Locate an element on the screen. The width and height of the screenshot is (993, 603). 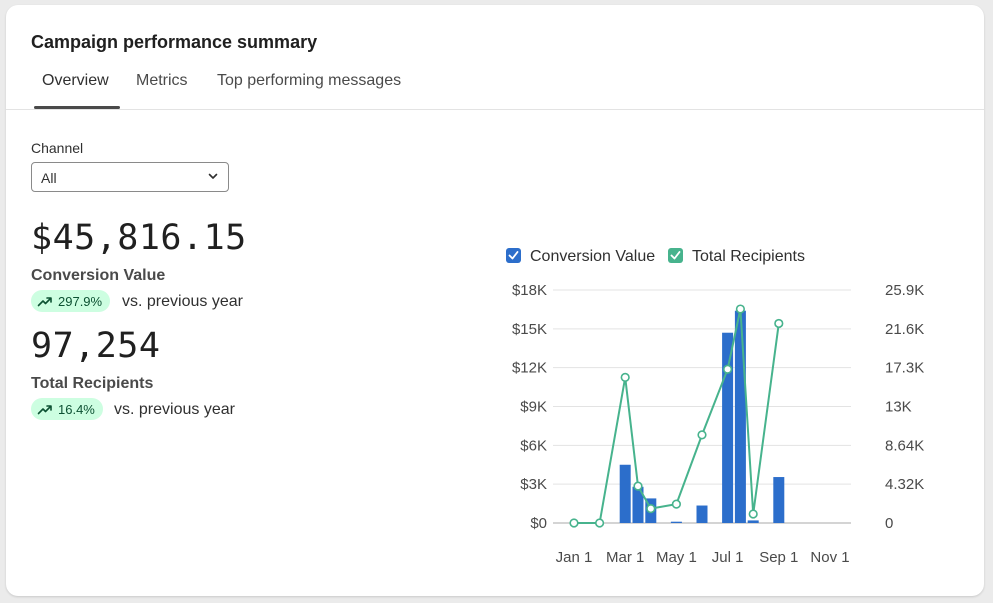
active-tab-indicator is located at coordinates (77, 107).